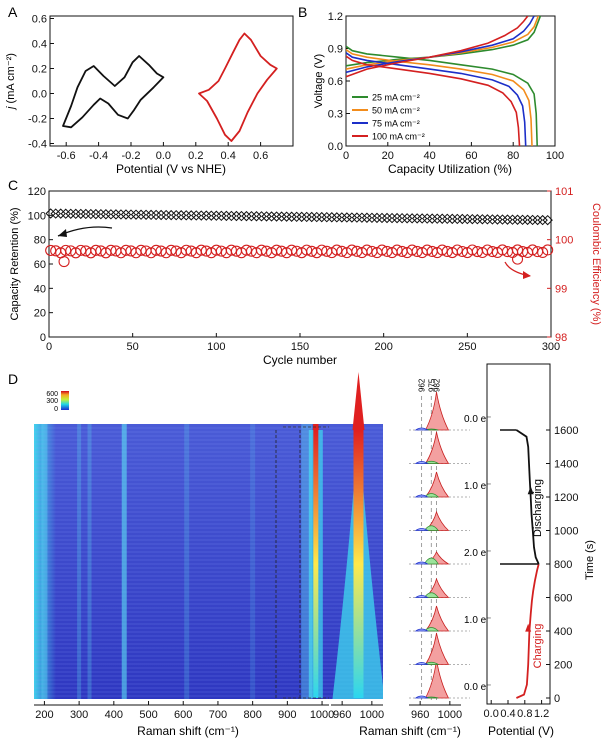 The width and height of the screenshot is (602, 745). Describe the element at coordinates (555, 156) in the screenshot. I see `panel-b-x-tick-label: 100` at that location.